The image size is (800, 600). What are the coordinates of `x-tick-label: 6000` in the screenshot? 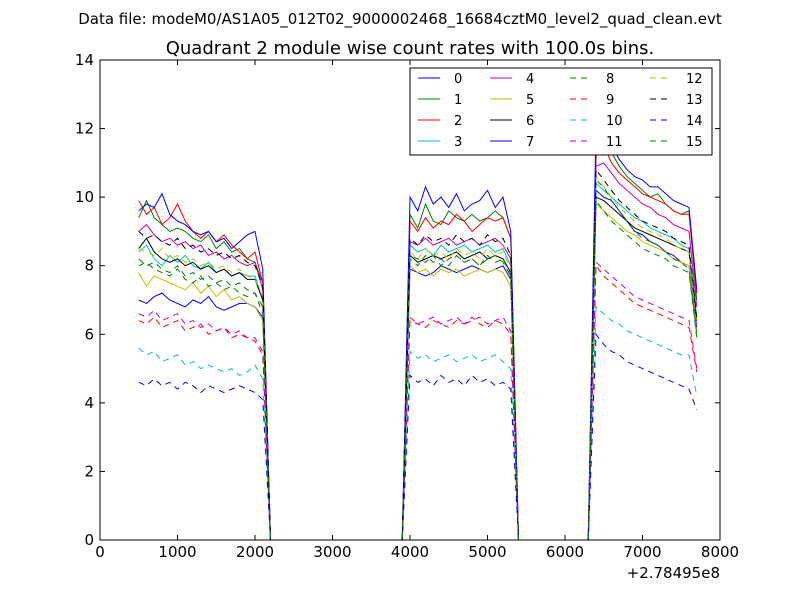 It's located at (565, 552).